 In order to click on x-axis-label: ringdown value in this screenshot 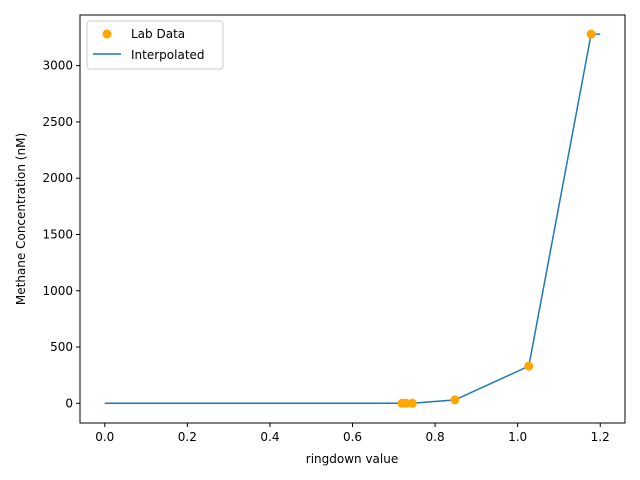, I will do `click(352, 459)`.